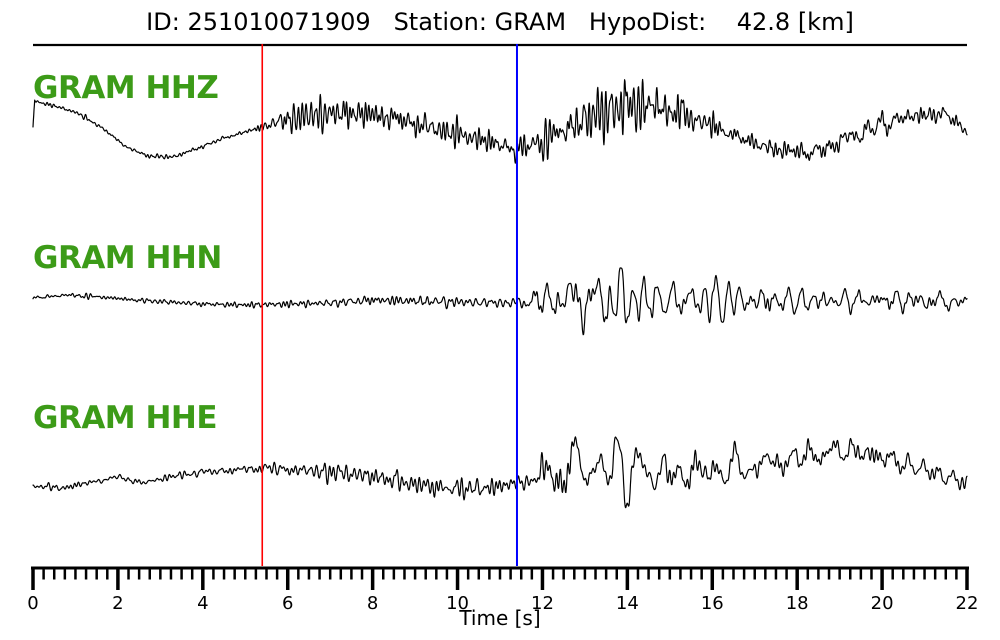 This screenshot has width=1000, height=640. What do you see at coordinates (287, 603) in the screenshot?
I see `axis-tick-label: 6` at bounding box center [287, 603].